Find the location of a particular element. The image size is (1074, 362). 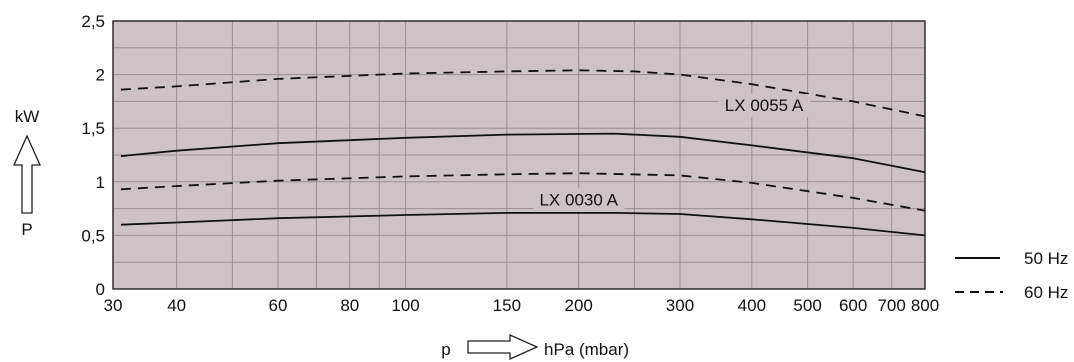

series-line-lx-0055-a-50hz is located at coordinates (523, 153).